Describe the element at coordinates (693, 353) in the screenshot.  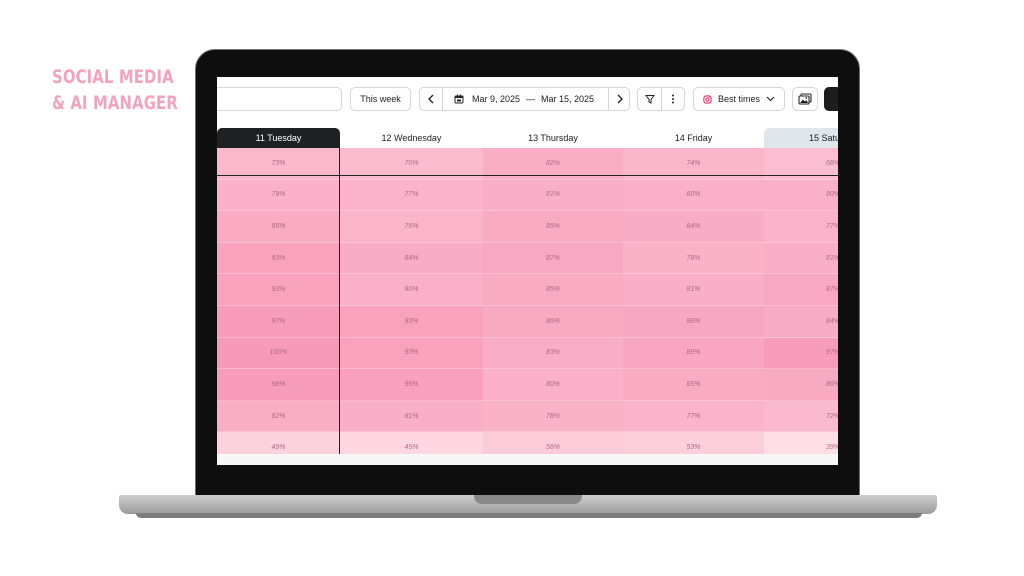
I see `heatmap-cell: 89%` at that location.